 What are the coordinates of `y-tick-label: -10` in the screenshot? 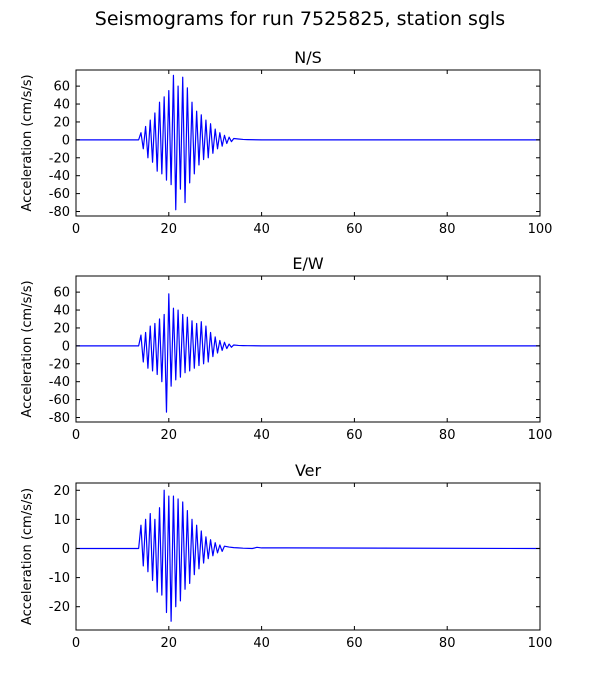 It's located at (59, 578).